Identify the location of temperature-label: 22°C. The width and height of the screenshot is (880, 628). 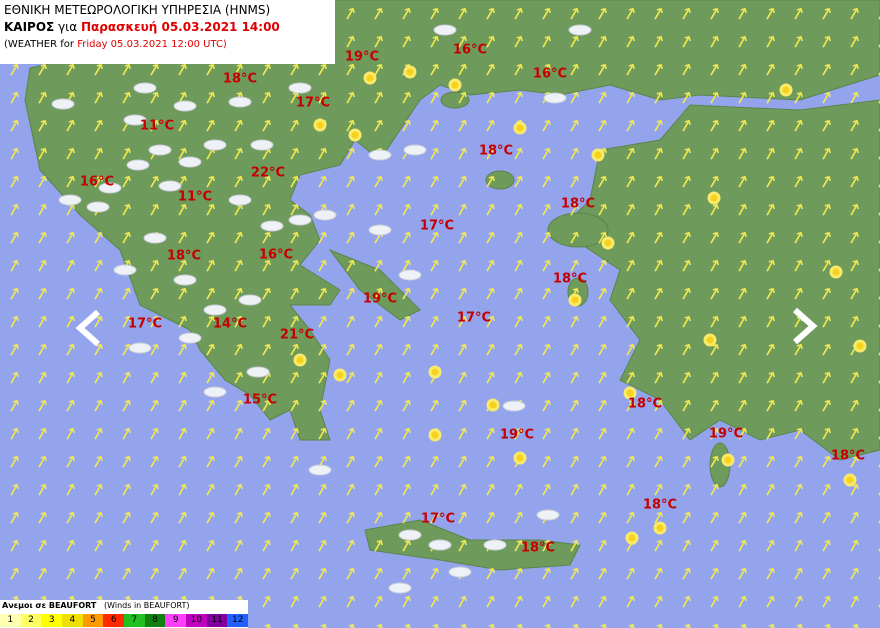
(268, 173).